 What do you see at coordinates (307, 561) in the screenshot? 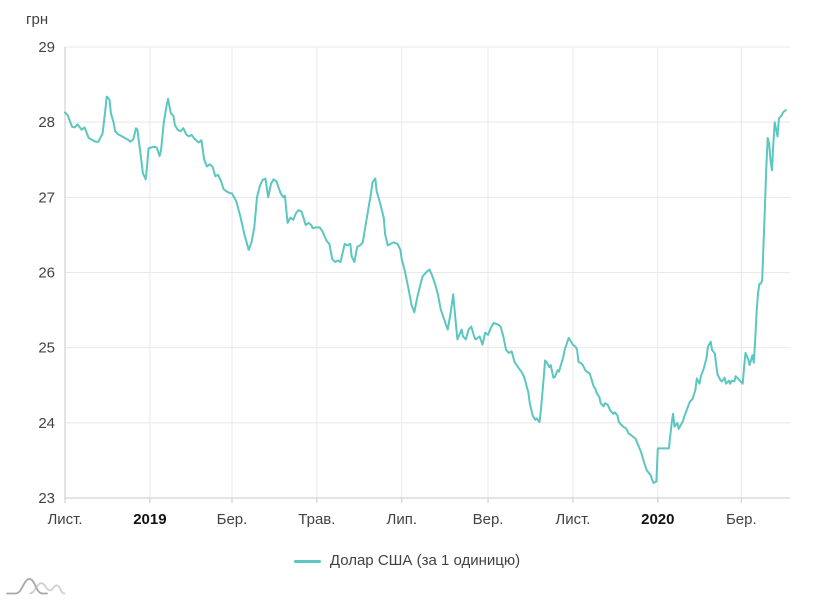
I see `legend-line-swatch` at bounding box center [307, 561].